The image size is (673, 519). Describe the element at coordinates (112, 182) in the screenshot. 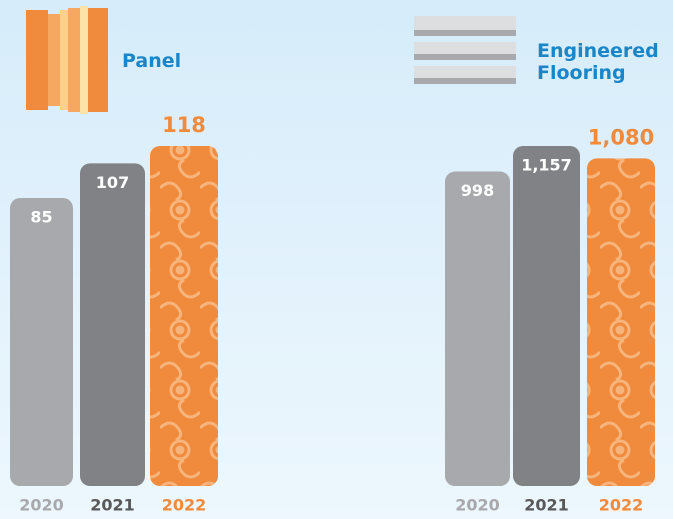

I see `value-label: 107` at that location.